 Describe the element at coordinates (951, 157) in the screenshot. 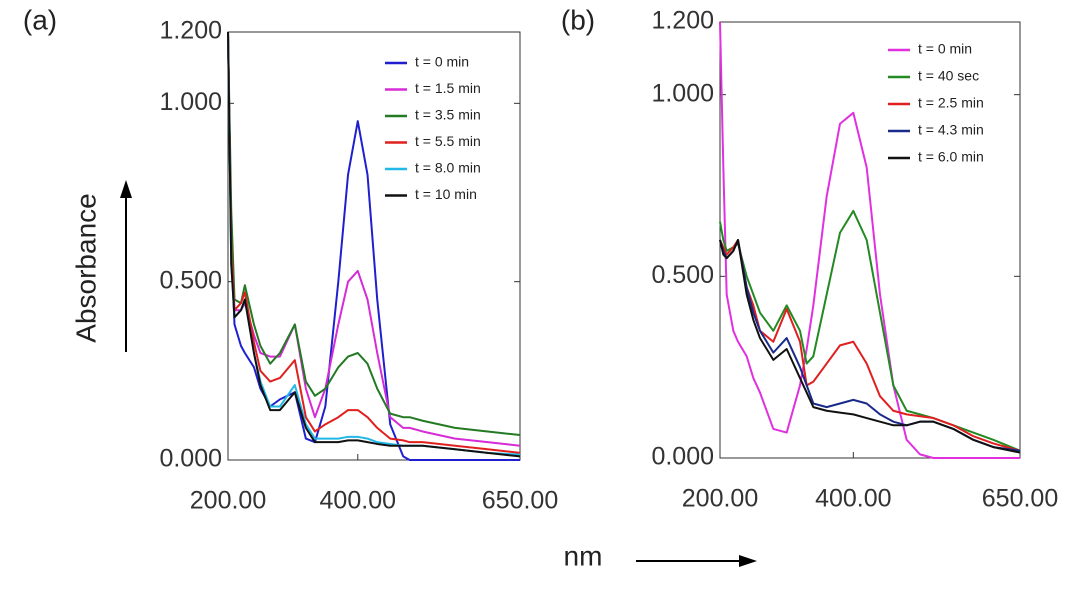

I see `legend-label: t = 6.0 min` at that location.